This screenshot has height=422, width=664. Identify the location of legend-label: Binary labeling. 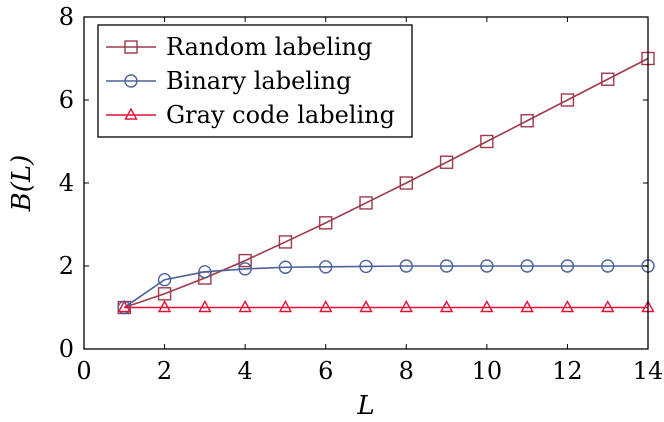
(258, 81).